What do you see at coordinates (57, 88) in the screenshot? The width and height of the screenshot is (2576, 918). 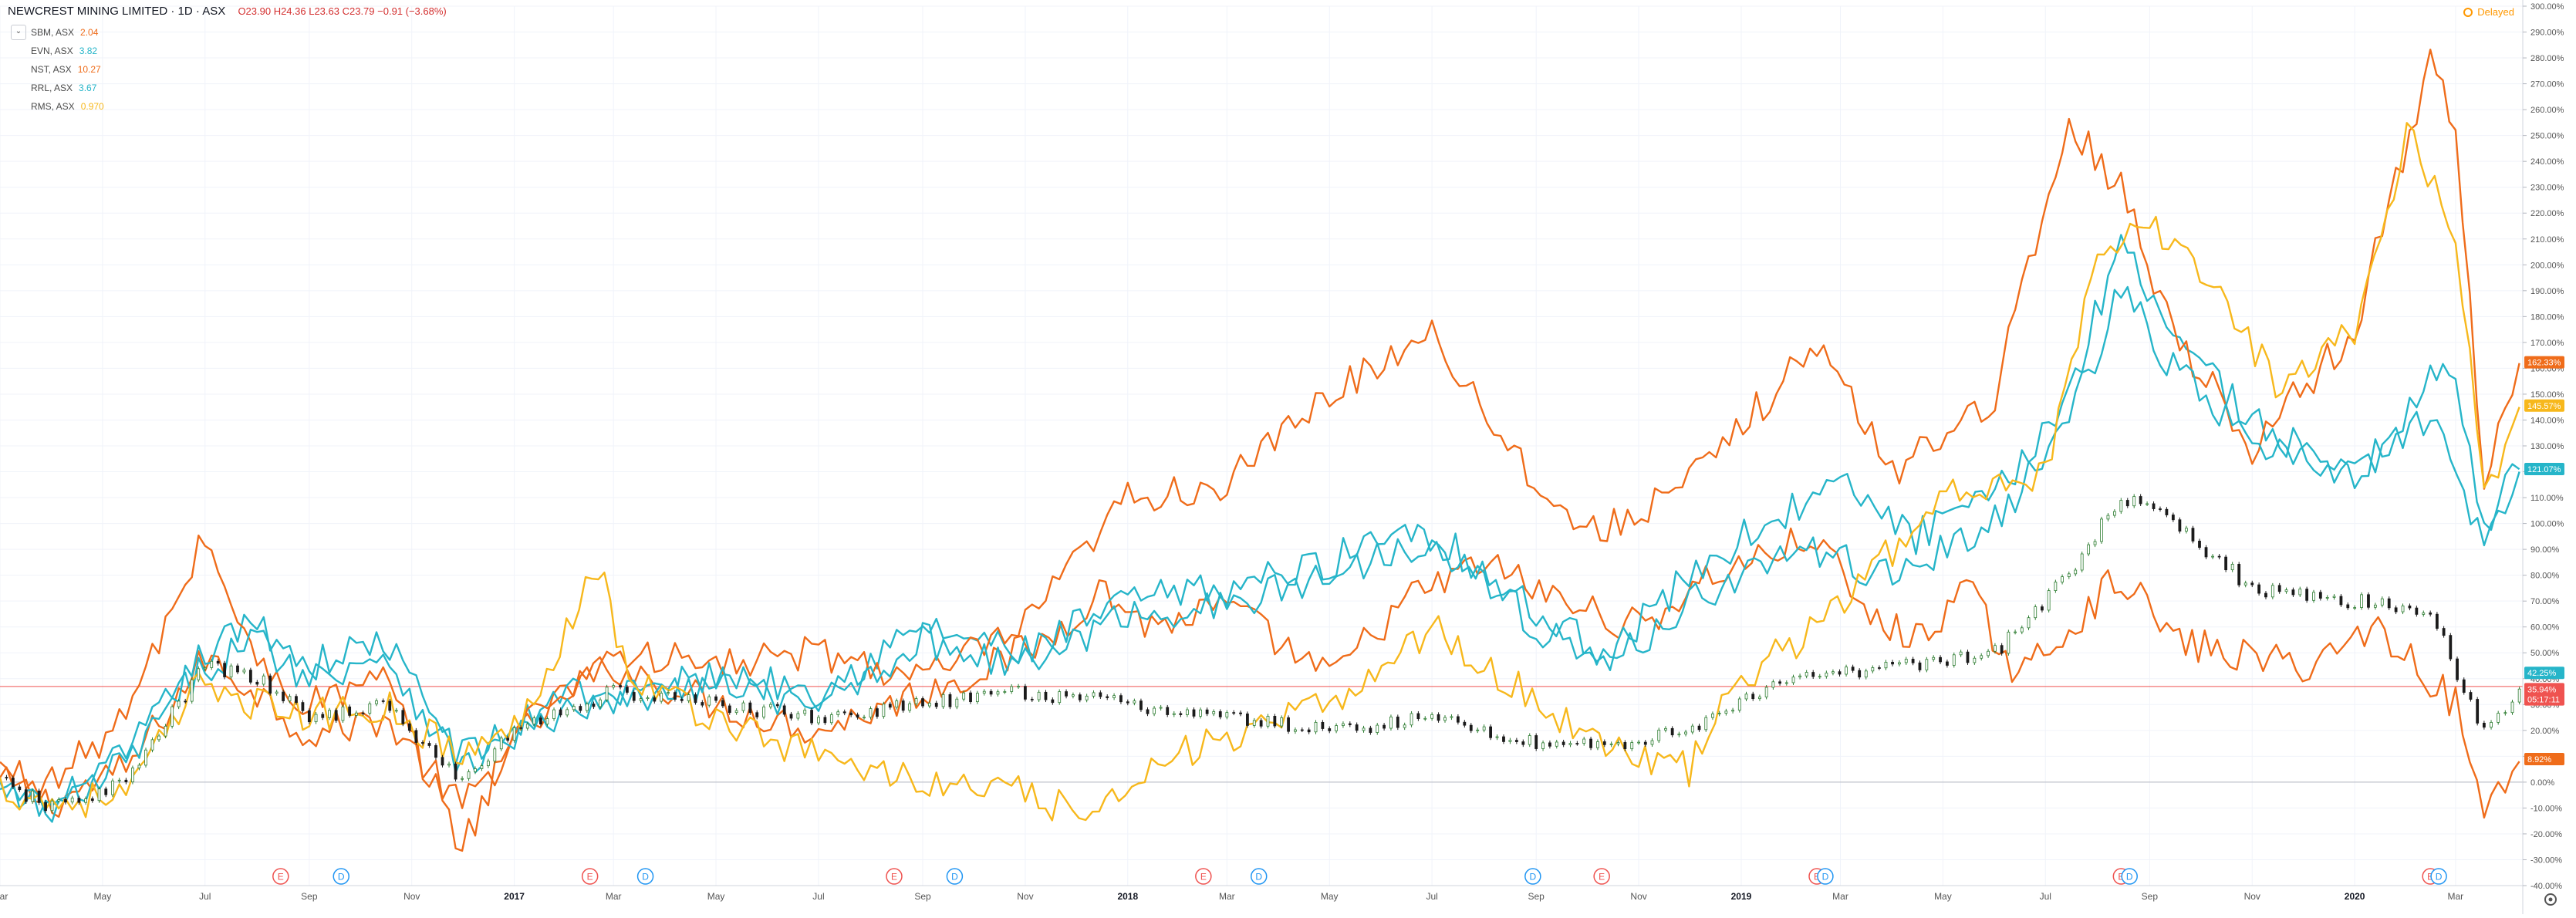 I see `legend-item: RRL, ASX 3.67` at bounding box center [57, 88].